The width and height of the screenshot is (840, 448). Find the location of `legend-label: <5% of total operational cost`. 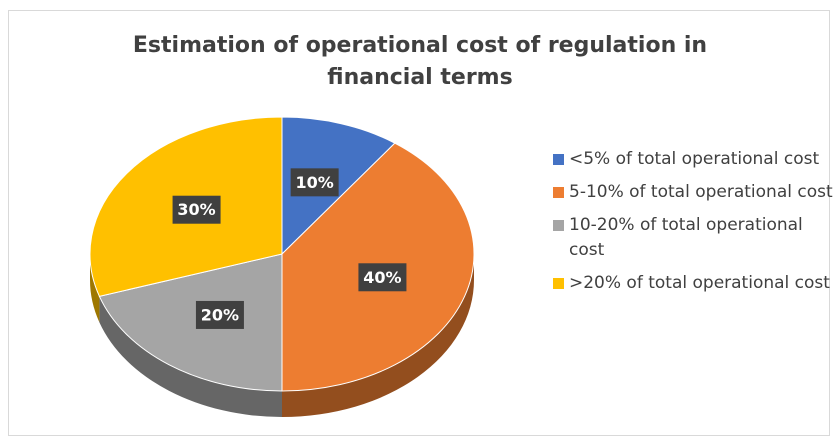

legend-label: <5% of total operational cost is located at coordinates (694, 159).